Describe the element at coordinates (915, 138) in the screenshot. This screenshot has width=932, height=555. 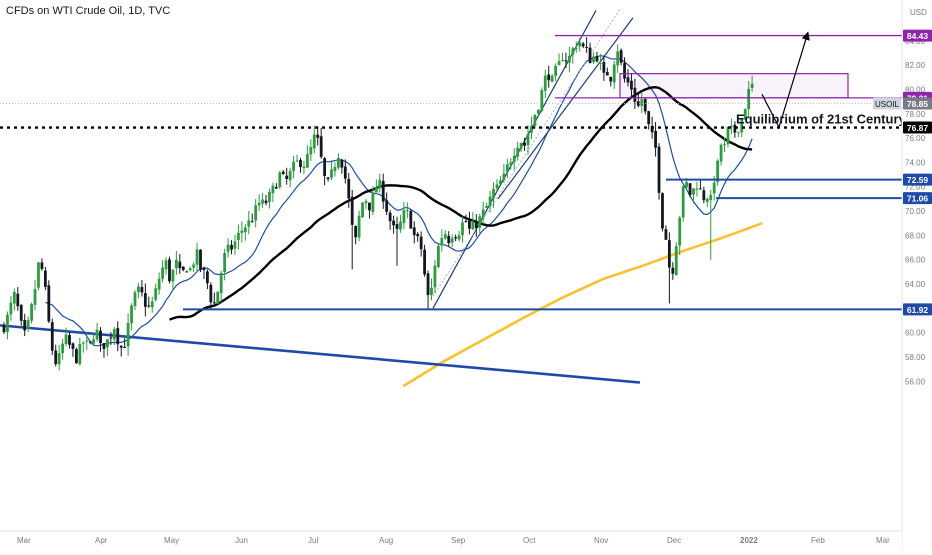
I see `y-tick-label: 76.00` at that location.